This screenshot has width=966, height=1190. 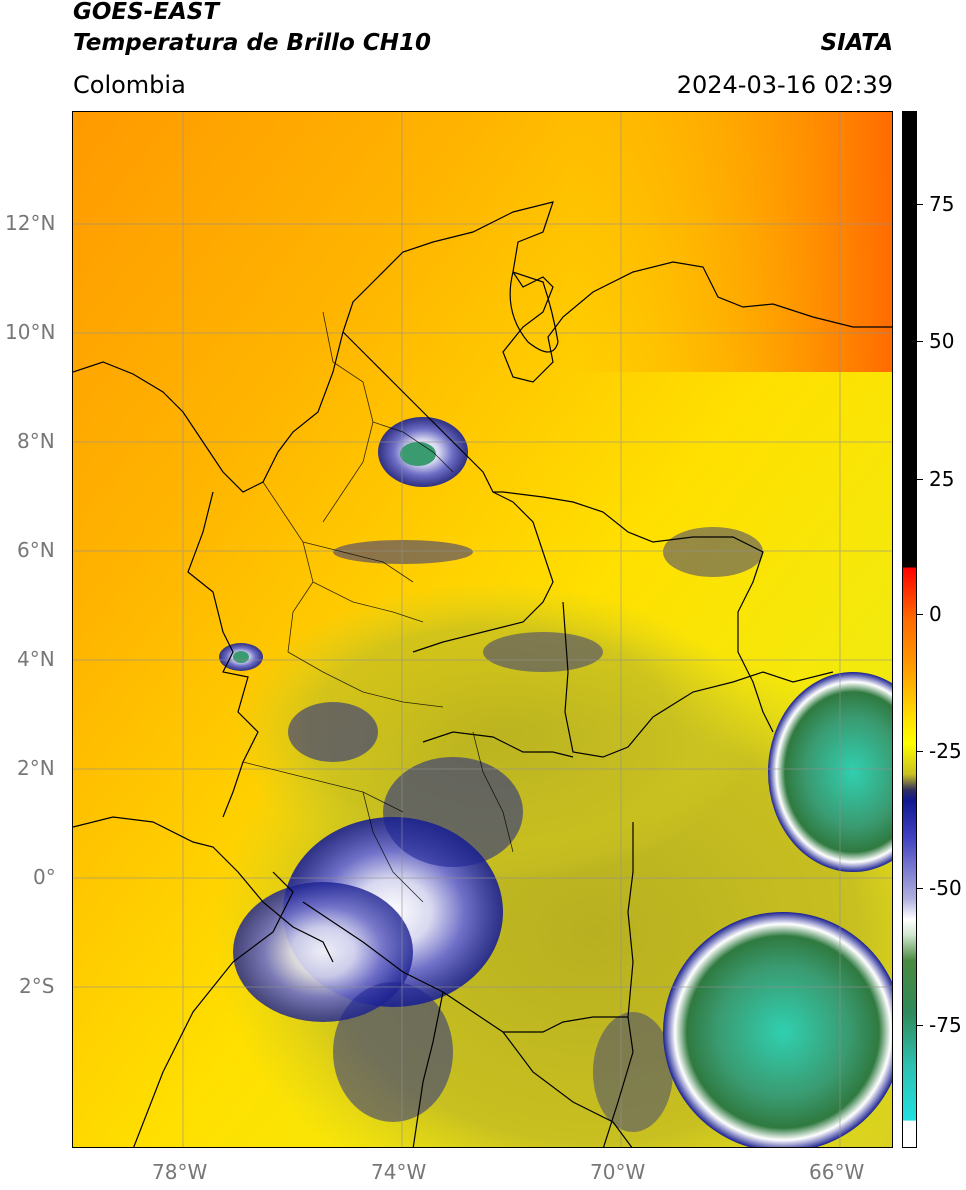 I want to click on satellite-title: GOES-EAST, so click(x=146, y=12).